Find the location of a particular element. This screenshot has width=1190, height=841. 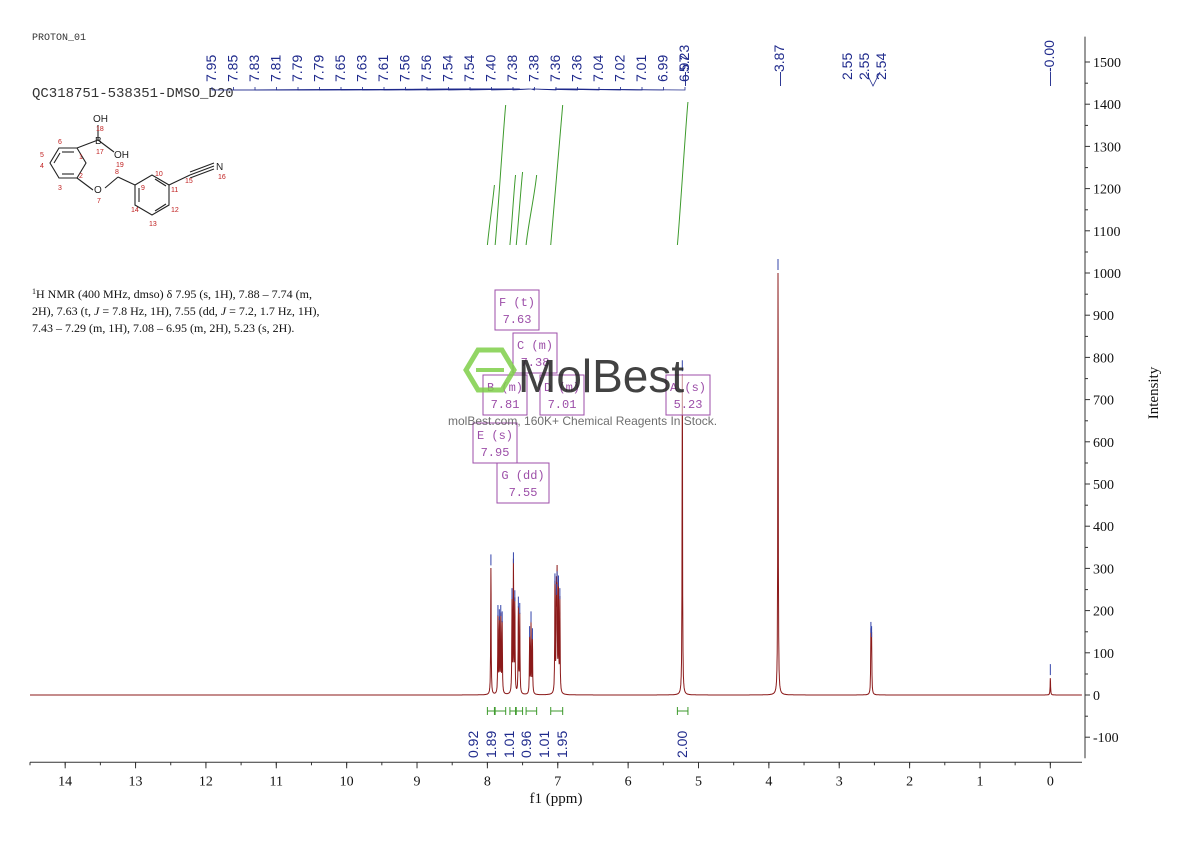

multiplet-shift: 7.63 is located at coordinates (517, 320).